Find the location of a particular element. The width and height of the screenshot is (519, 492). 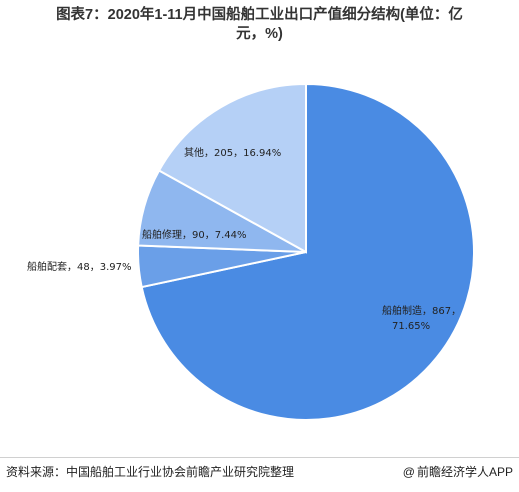

source-note: 资料来源：中国船舶工业行业协会前瞻产业研究院整理 is located at coordinates (150, 472).